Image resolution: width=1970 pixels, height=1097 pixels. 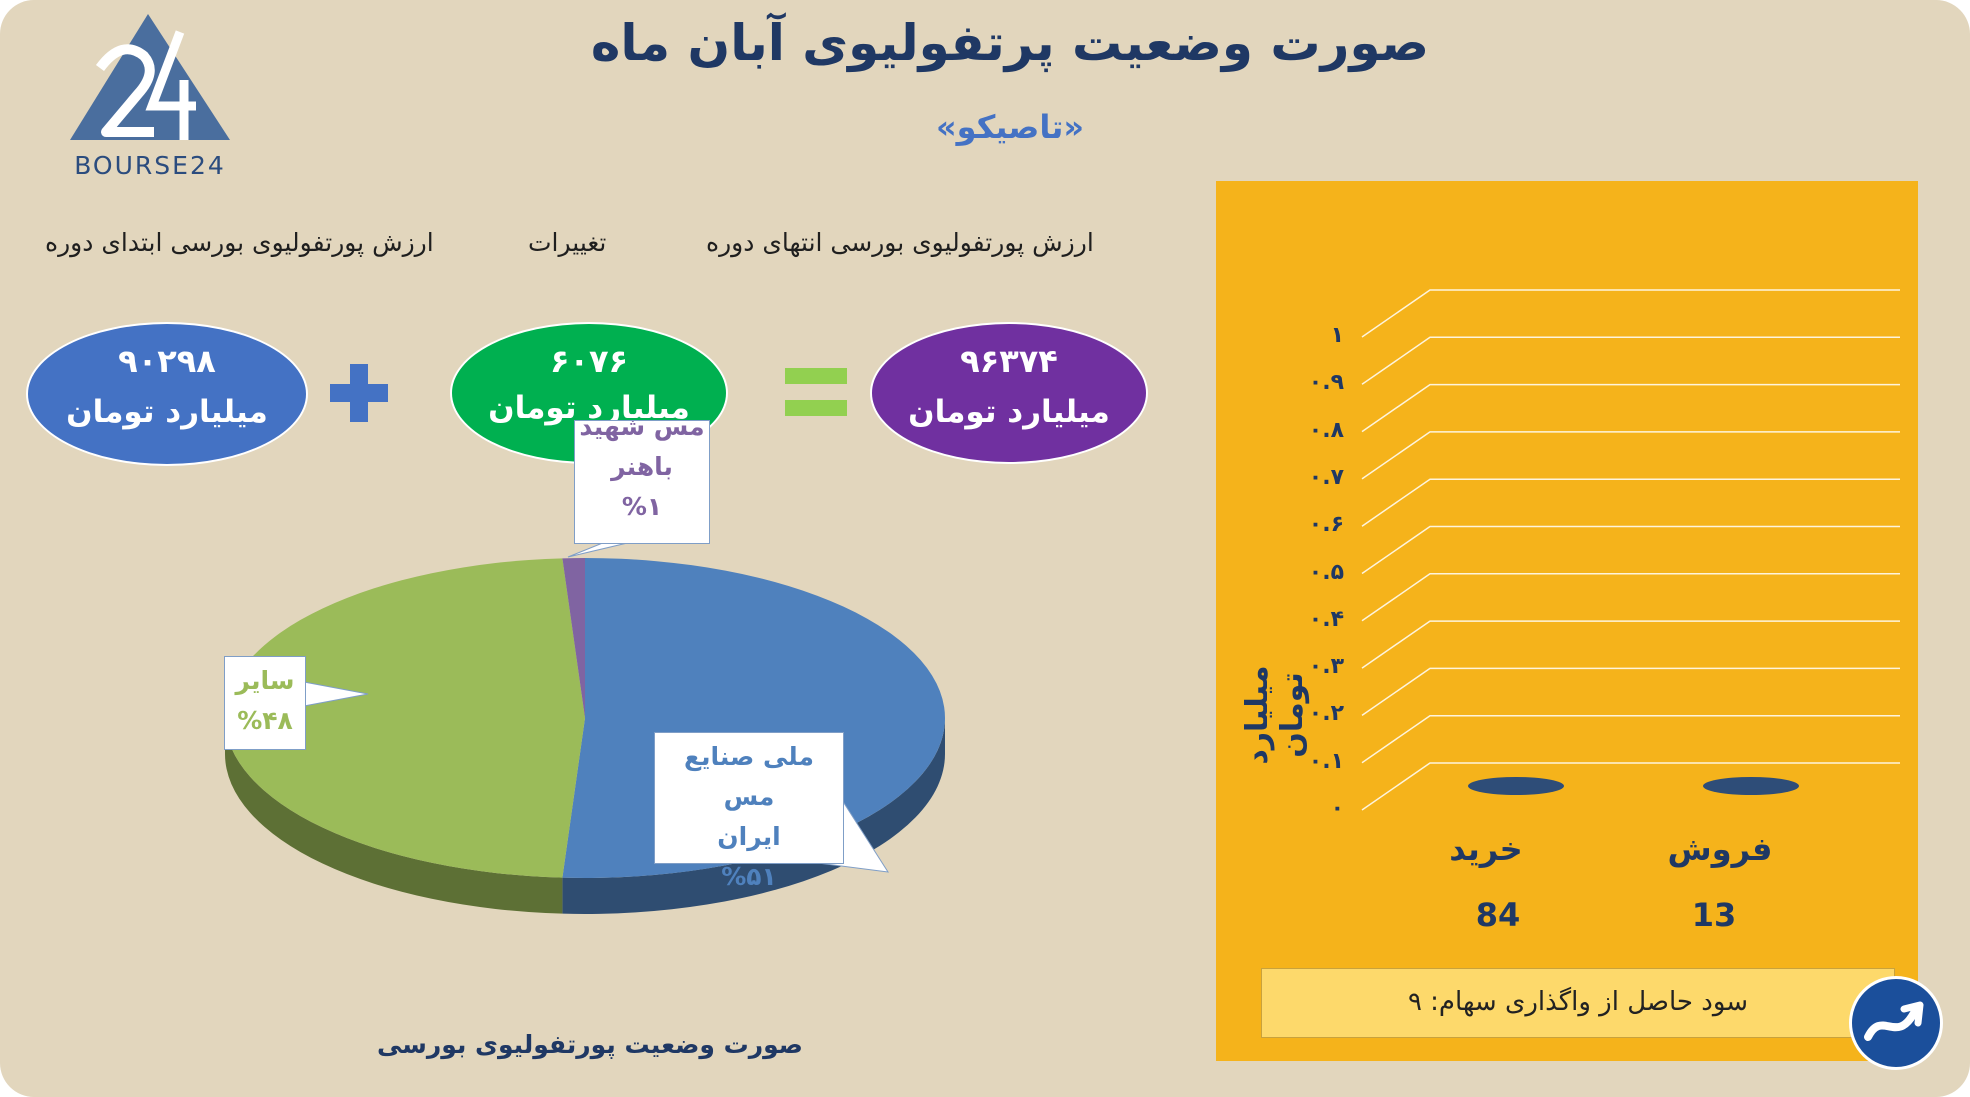 What do you see at coordinates (1714, 915) in the screenshot?
I see `category-sell-count: 13` at bounding box center [1714, 915].